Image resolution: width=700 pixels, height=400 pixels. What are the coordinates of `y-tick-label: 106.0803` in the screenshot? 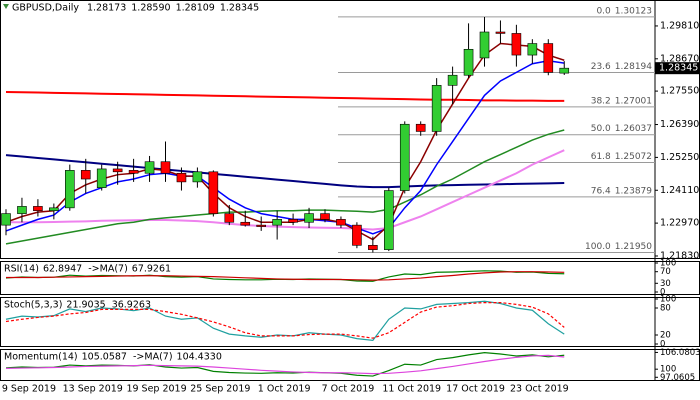 It's located at (680, 353).